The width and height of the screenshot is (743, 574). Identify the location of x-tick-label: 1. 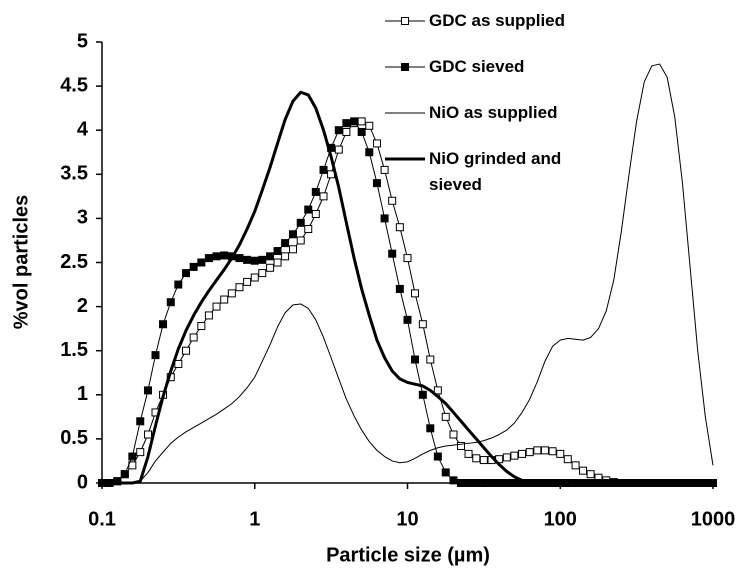
(254, 519).